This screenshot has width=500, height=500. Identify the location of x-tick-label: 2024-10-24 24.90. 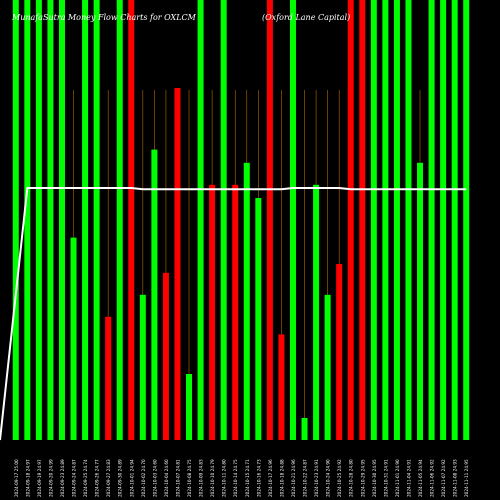
(328, 478).